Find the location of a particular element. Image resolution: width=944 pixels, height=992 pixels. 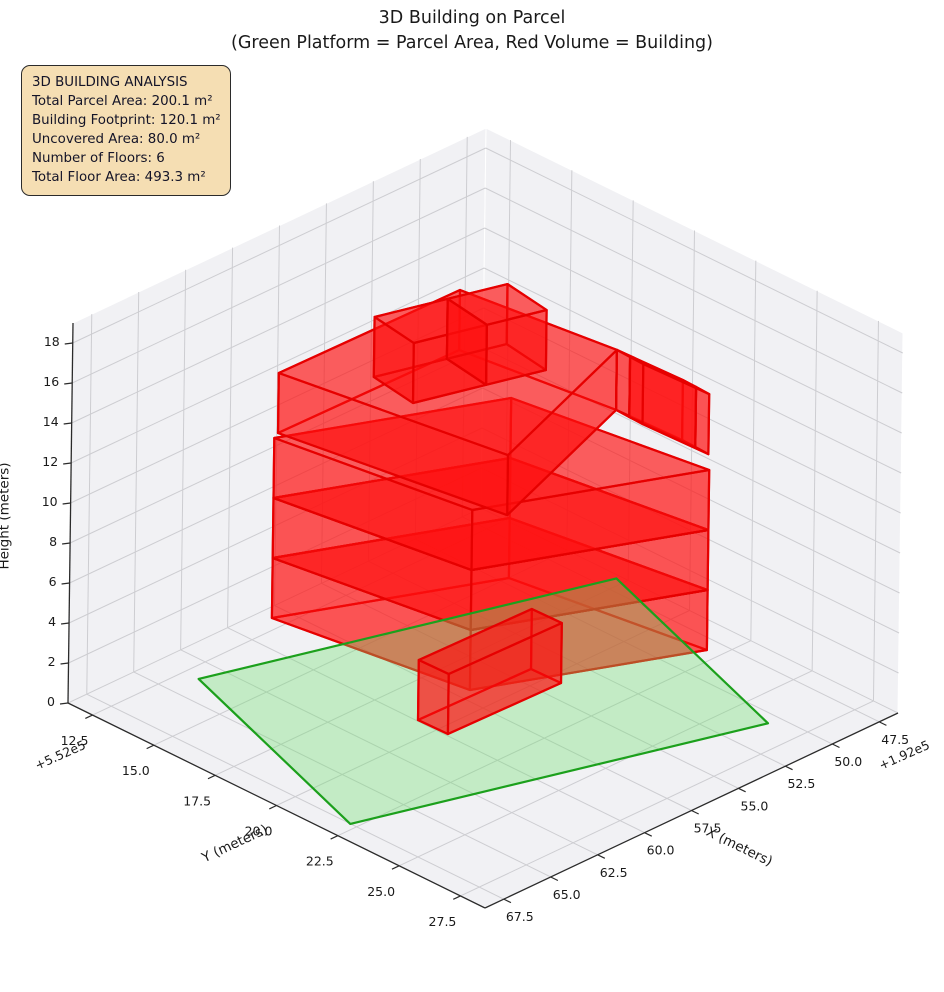

svg-text: 60.0 is located at coordinates (661, 850).